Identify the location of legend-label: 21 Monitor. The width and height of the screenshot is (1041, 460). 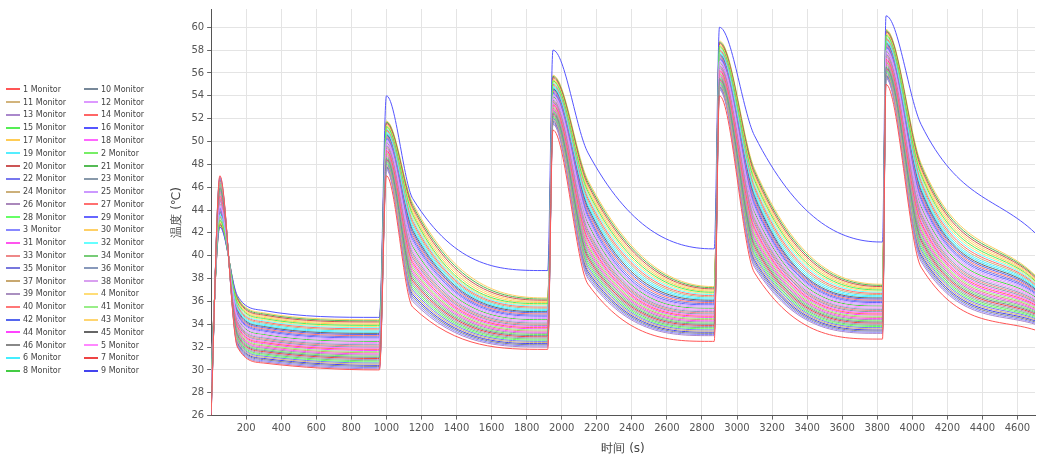
(123, 166).